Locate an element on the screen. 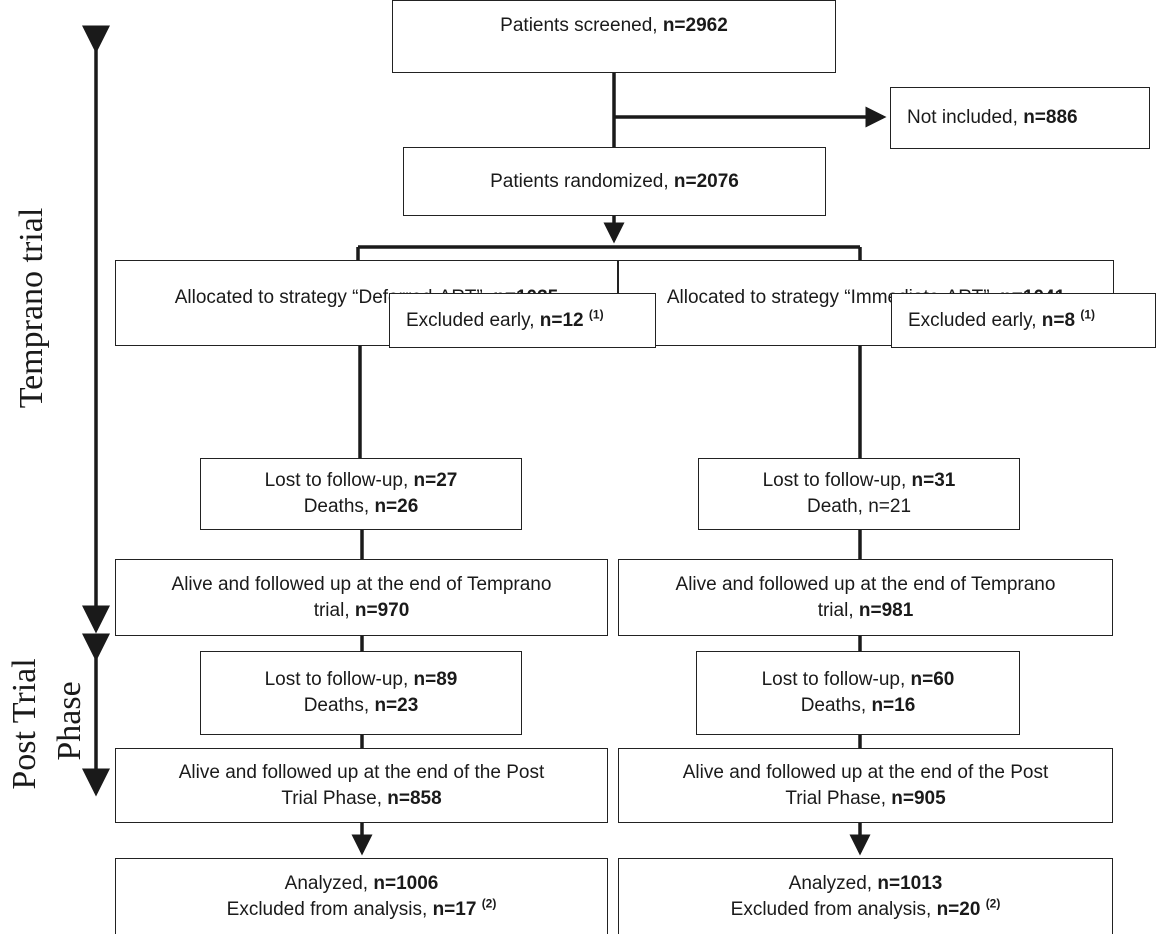 The image size is (1156, 934). deferred-lost-followup-2-box: Lost to follow-up, n=89 Deaths, n=23 is located at coordinates (361, 693).